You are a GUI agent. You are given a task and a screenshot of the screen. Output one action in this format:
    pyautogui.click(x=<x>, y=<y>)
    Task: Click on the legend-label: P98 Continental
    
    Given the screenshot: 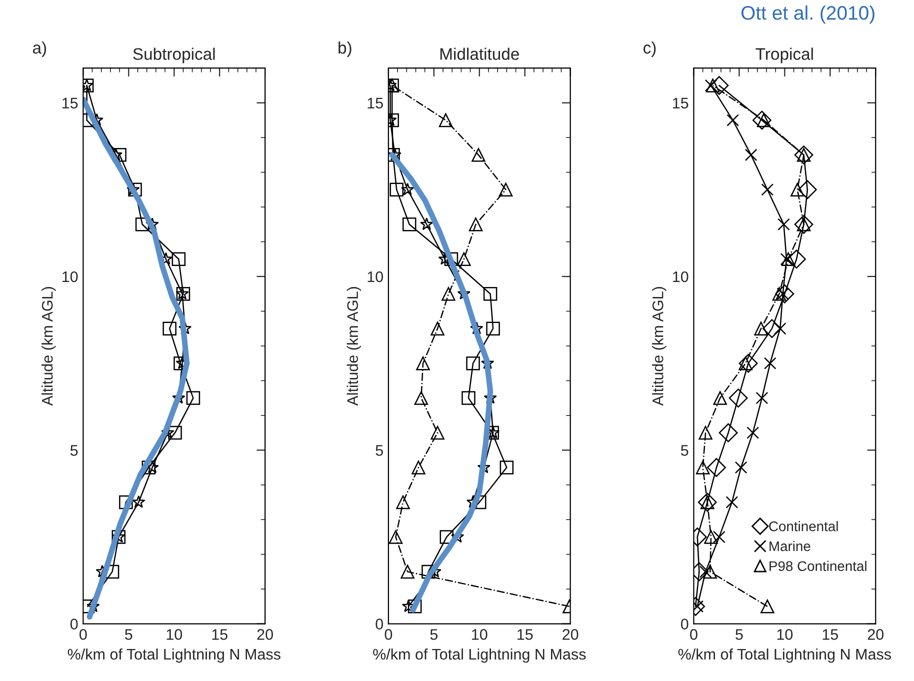 What is the action you would take?
    pyautogui.click(x=818, y=566)
    